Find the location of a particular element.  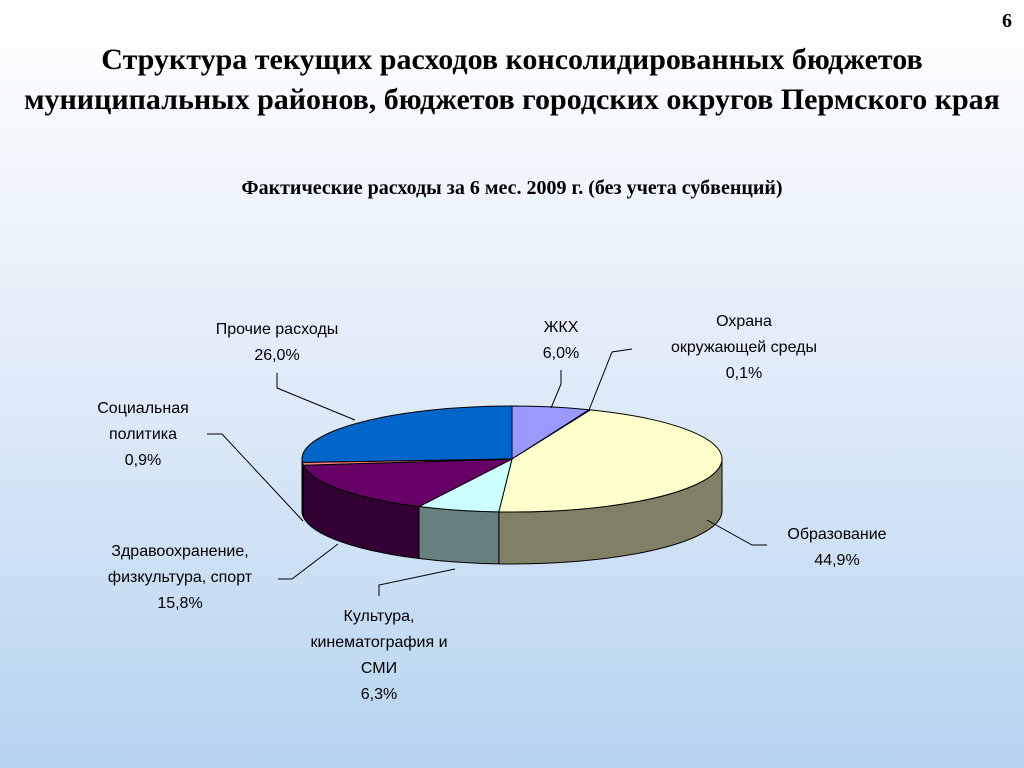

slice-value-label-2: 0,1% is located at coordinates (744, 373).